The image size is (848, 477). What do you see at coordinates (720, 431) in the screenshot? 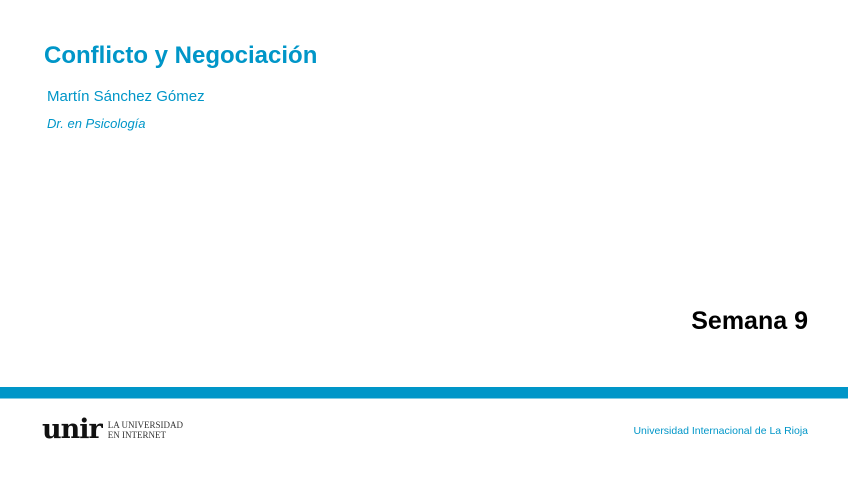
I see `university-name: Universidad Internacional de La Rioja` at bounding box center [720, 431].